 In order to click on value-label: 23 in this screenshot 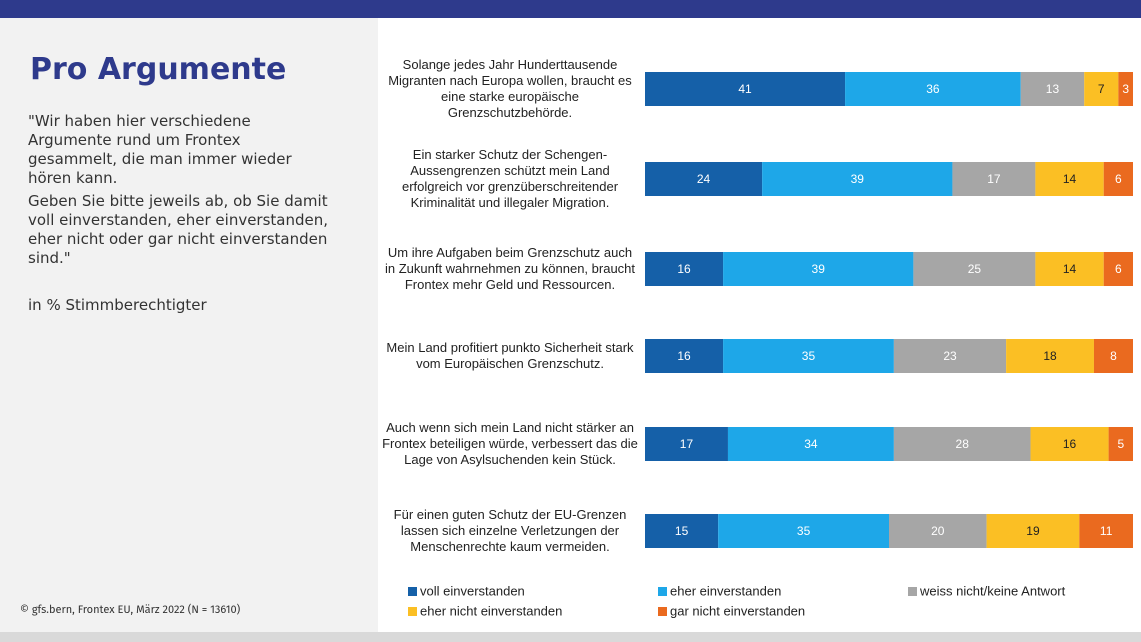, I will do `click(950, 356)`.